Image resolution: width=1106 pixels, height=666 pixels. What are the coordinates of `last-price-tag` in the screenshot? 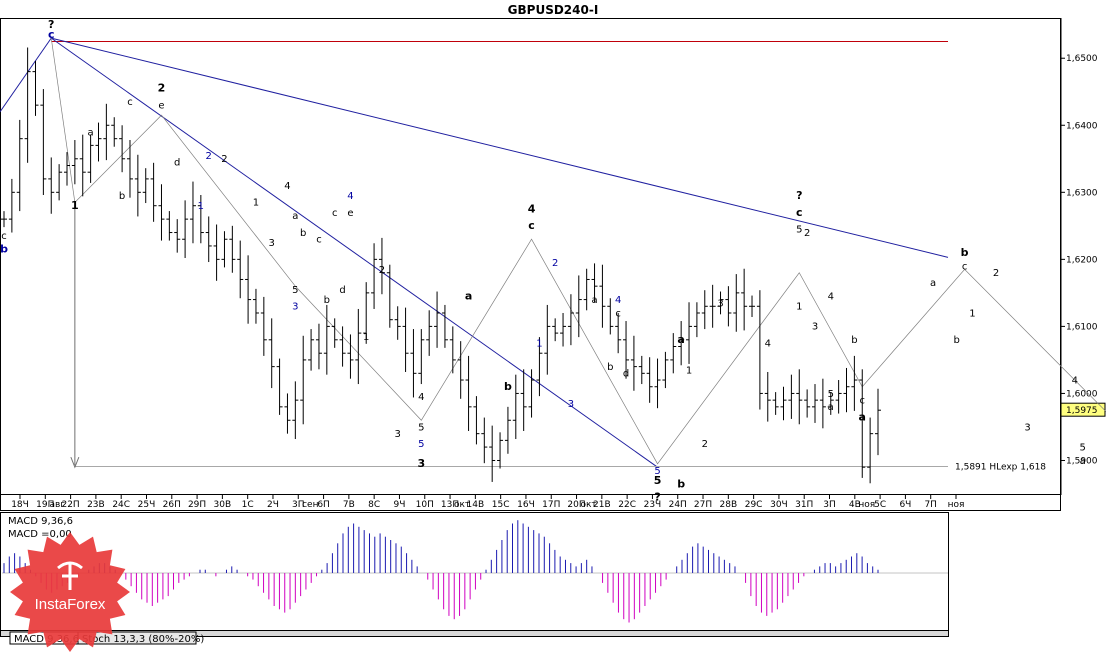 It's located at (1083, 409).